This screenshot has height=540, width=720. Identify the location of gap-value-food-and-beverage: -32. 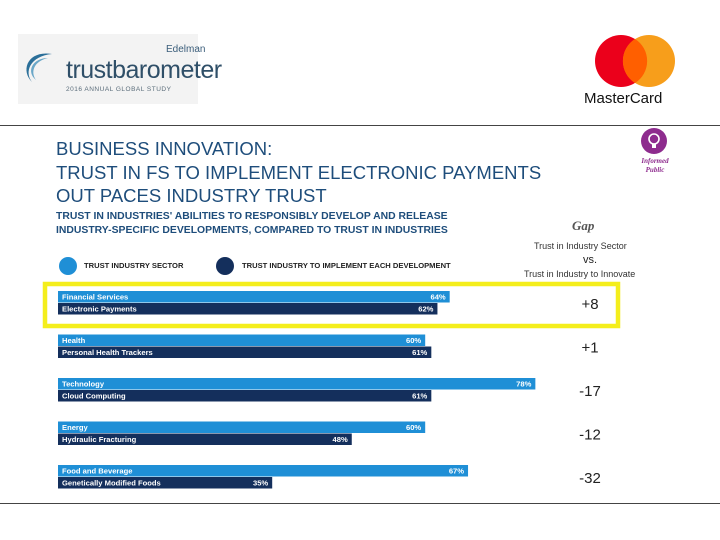
(590, 478).